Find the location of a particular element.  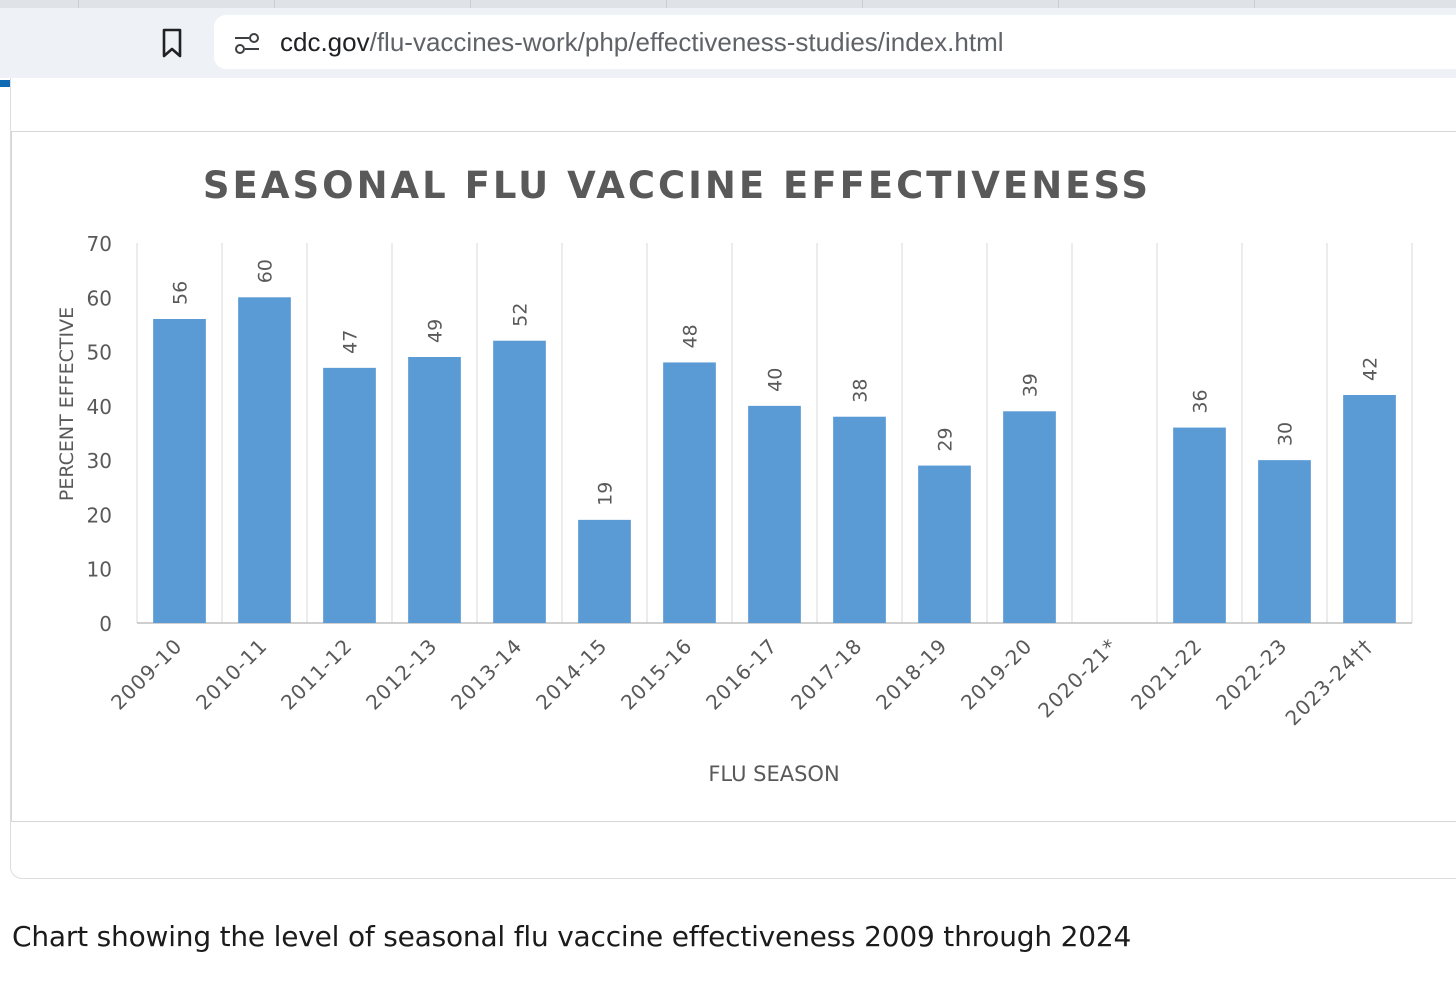

url-host: cdc.gov is located at coordinates (325, 42).